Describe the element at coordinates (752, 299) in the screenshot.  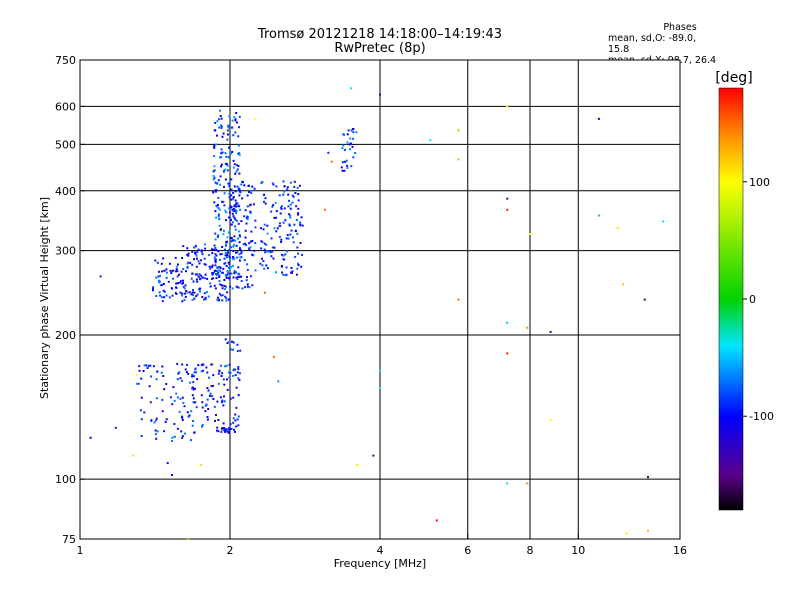
I see `colorbar-tick-label: 0` at that location.